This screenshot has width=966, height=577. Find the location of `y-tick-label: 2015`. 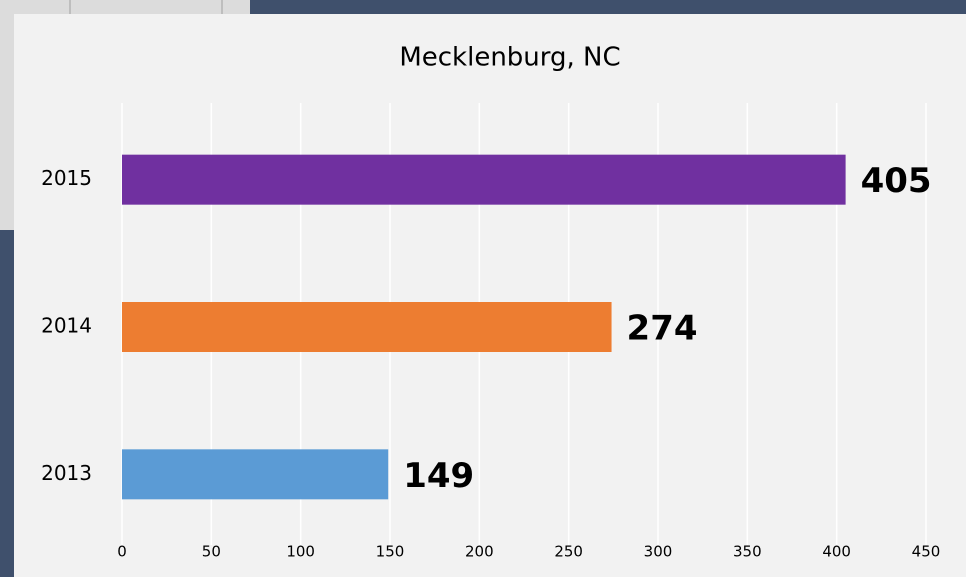

y-tick-label: 2015 is located at coordinates (66, 178).